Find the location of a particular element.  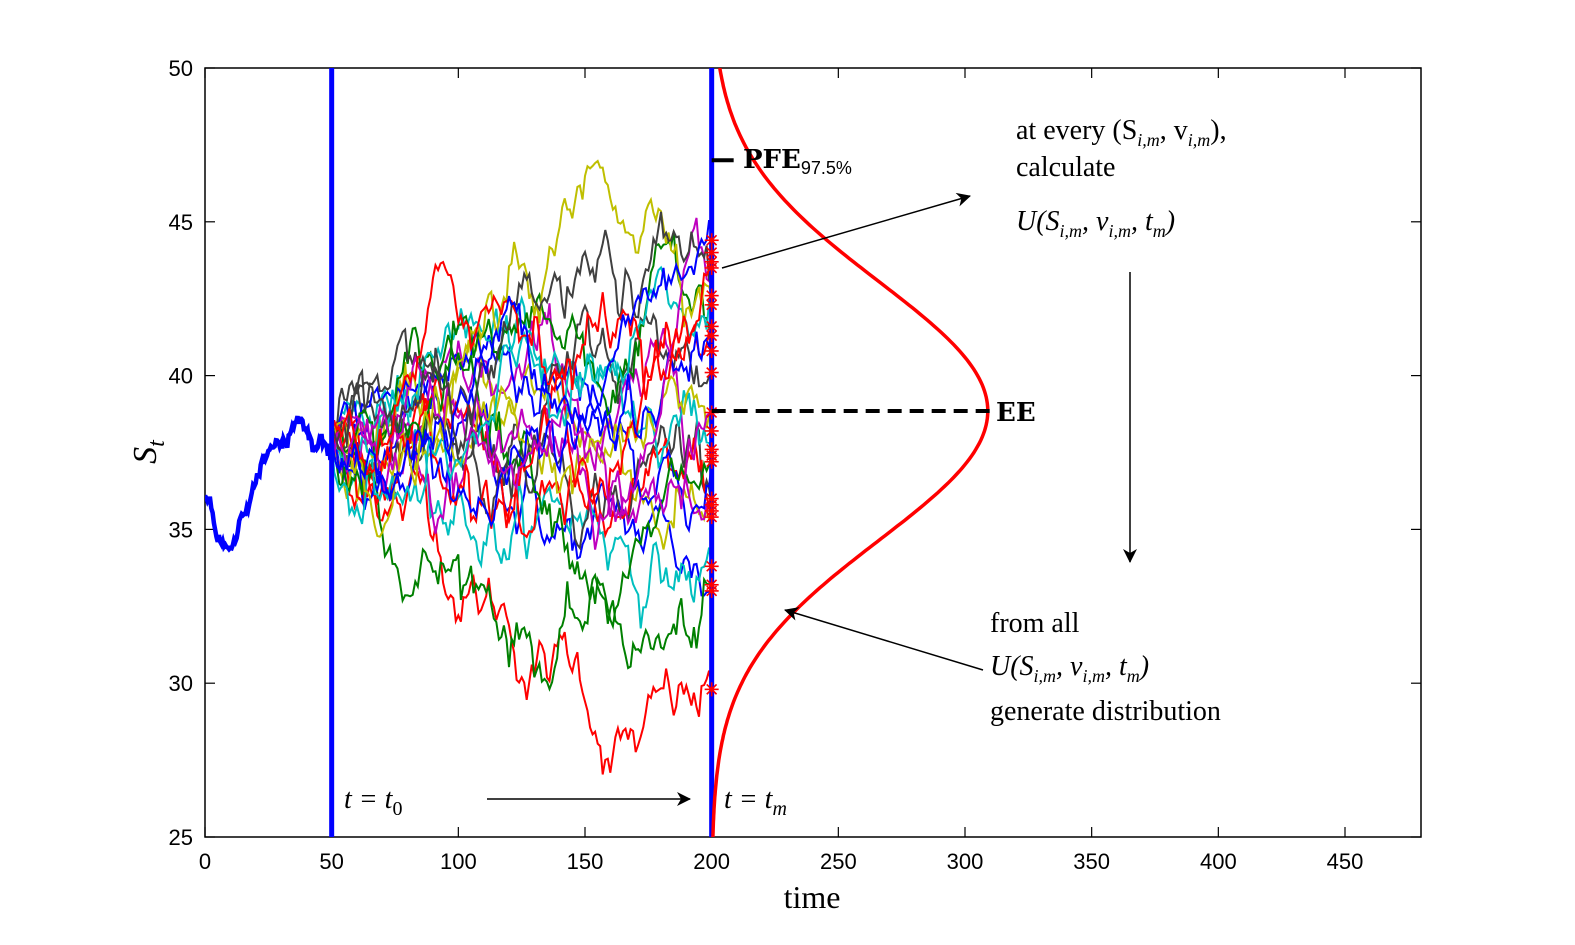

annotation-top-line3: U(Si,m, vi,m, tm) is located at coordinates (1095, 223).